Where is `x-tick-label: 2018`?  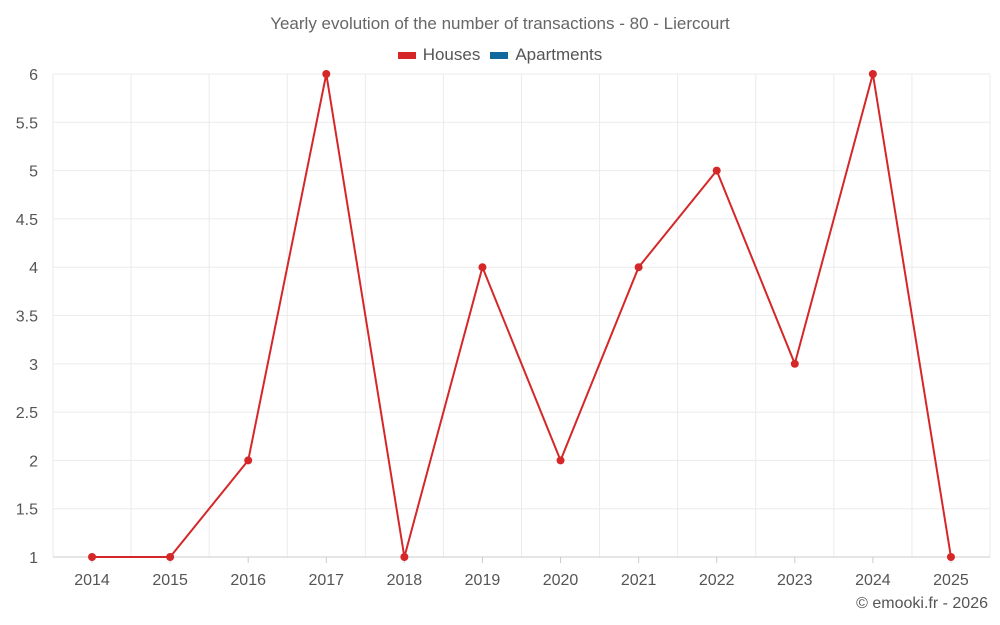 x-tick-label: 2018 is located at coordinates (405, 580).